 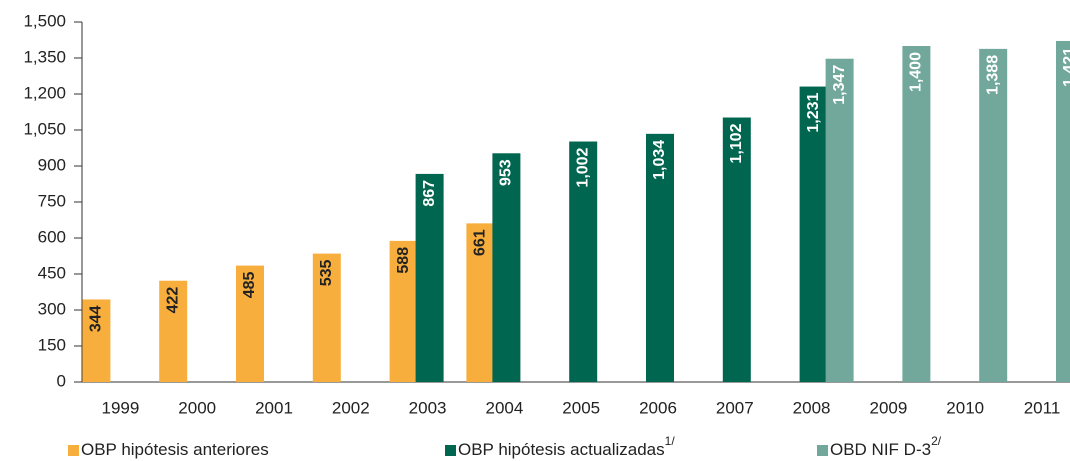 I want to click on y-tick-label: 1,200, so click(x=44, y=92).